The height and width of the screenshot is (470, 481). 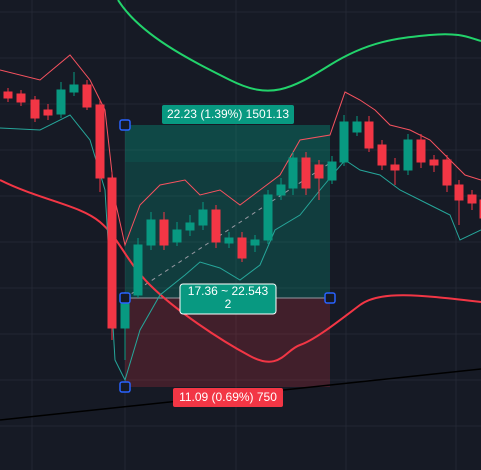 I want to click on entry-label-box, so click(x=228, y=299).